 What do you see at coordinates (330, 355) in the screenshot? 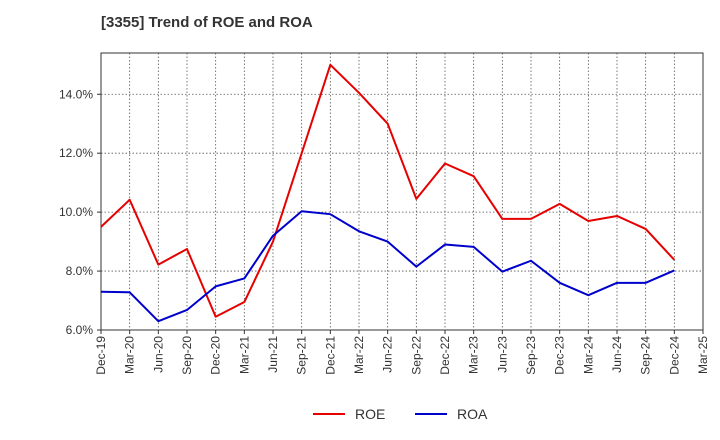
I see `x-tick-label: Dec-21` at bounding box center [330, 355].